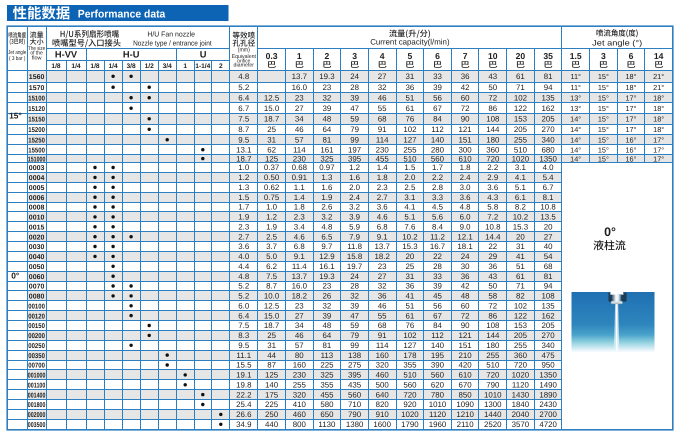 The width and height of the screenshot is (679, 438). What do you see at coordinates (354, 315) in the screenshot?
I see `svg-text: 47` at bounding box center [354, 315].